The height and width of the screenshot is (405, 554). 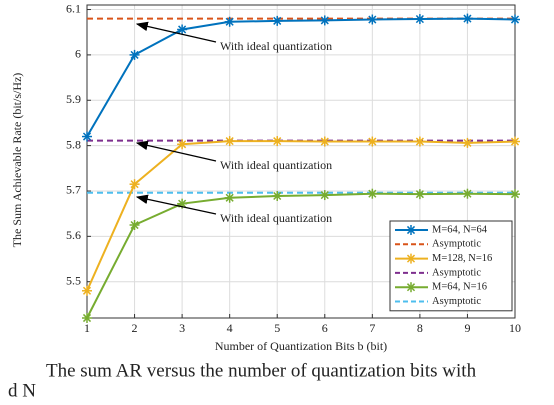 I want to click on x-tick-label: 6, so click(x=325, y=328).